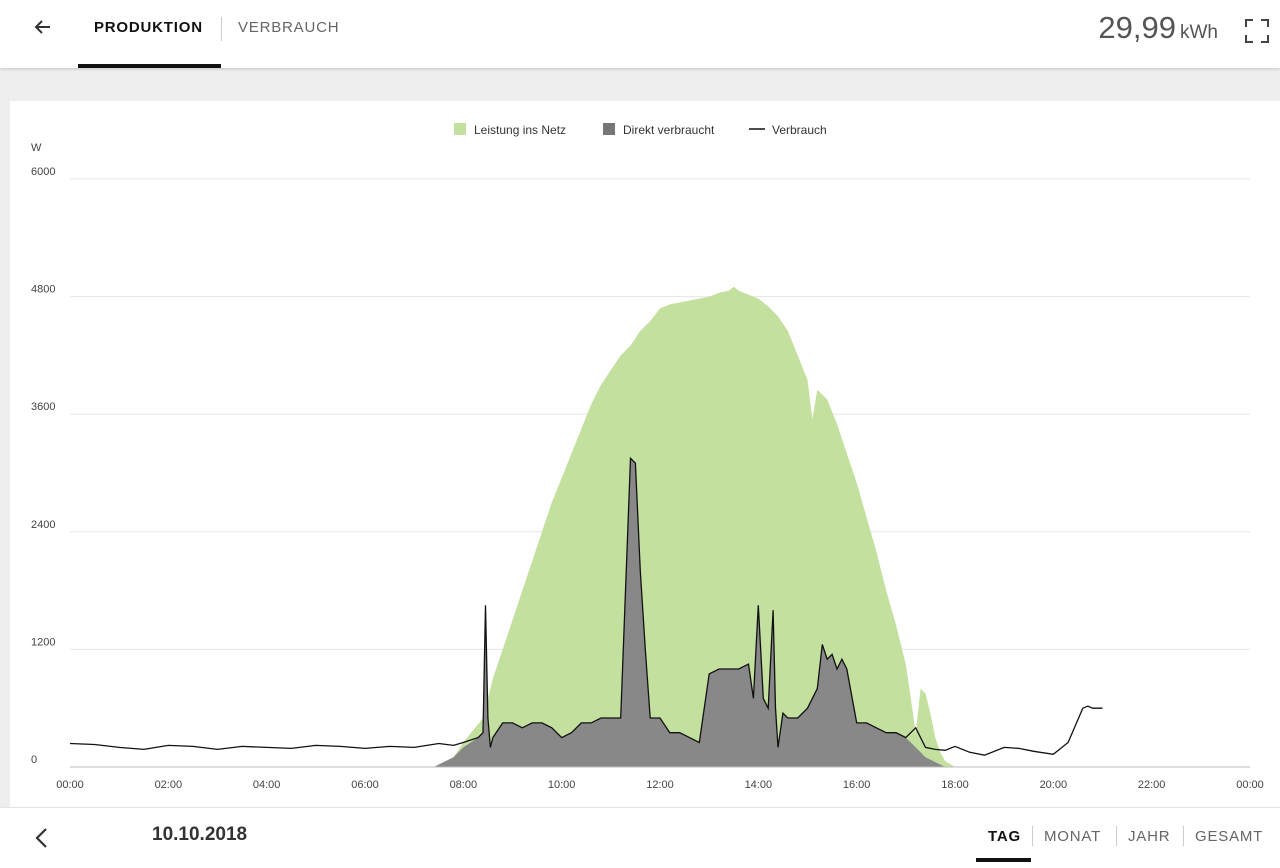 This screenshot has height=868, width=1280. I want to click on top-bar: PRODUKTION VERBRAUCH 29,99 kWh, so click(640, 34).